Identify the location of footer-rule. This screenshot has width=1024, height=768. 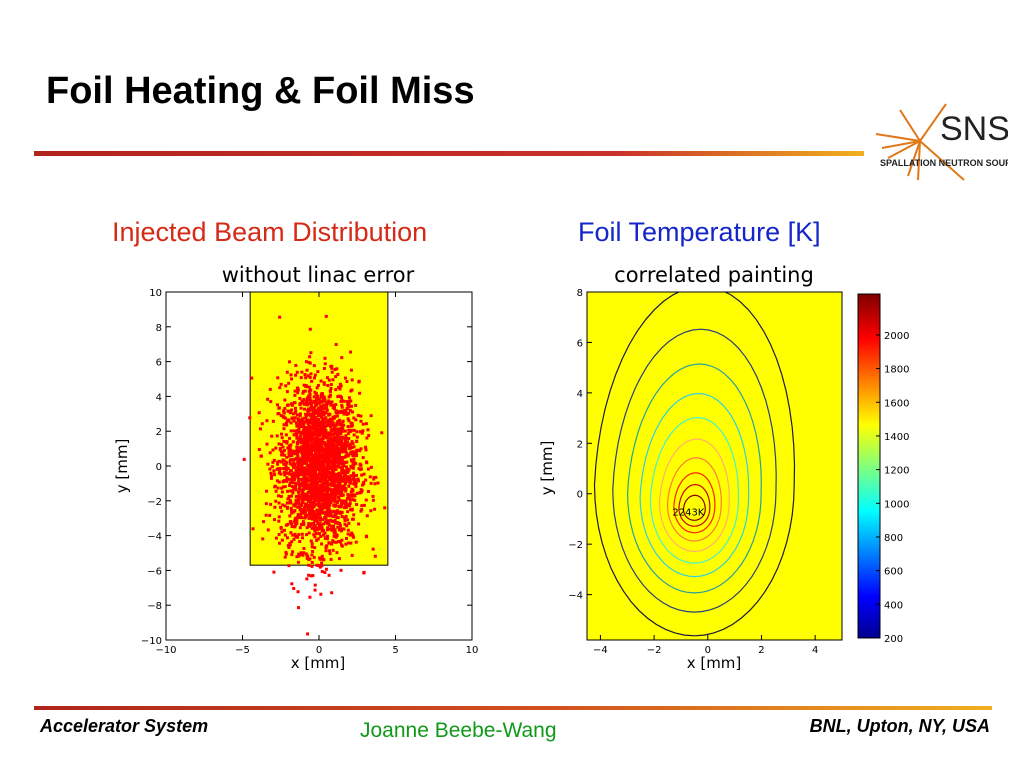
(513, 708).